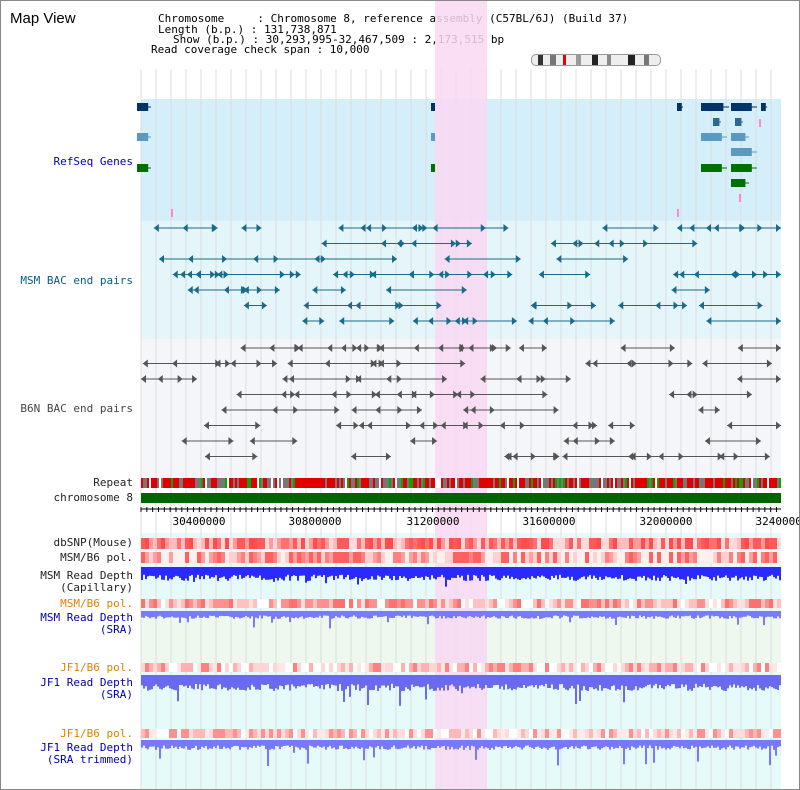 The width and height of the screenshot is (800, 790). I want to click on page-title: Map View, so click(43, 18).